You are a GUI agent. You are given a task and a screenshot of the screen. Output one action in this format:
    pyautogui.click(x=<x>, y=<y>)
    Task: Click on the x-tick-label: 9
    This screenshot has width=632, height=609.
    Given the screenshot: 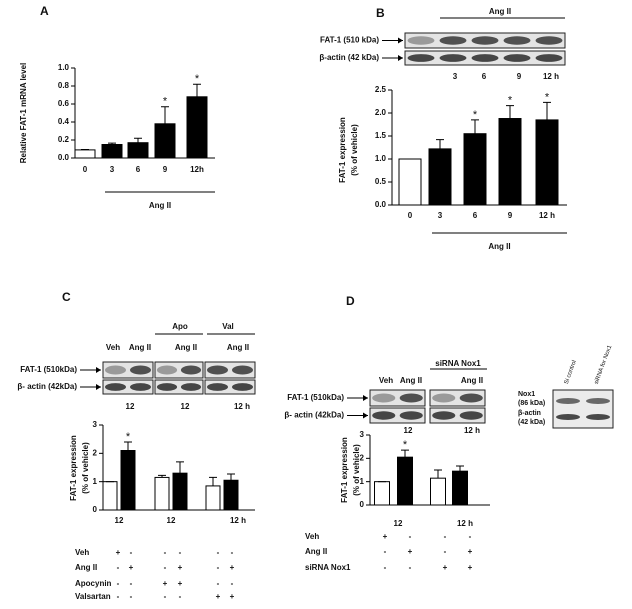 What is the action you would take?
    pyautogui.click(x=510, y=215)
    